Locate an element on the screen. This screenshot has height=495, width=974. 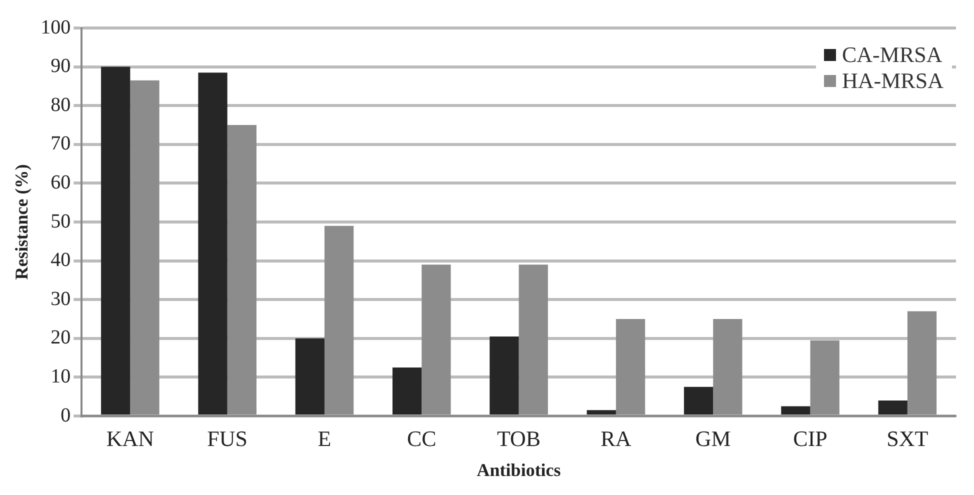
x-tick-label: CIP is located at coordinates (810, 438).